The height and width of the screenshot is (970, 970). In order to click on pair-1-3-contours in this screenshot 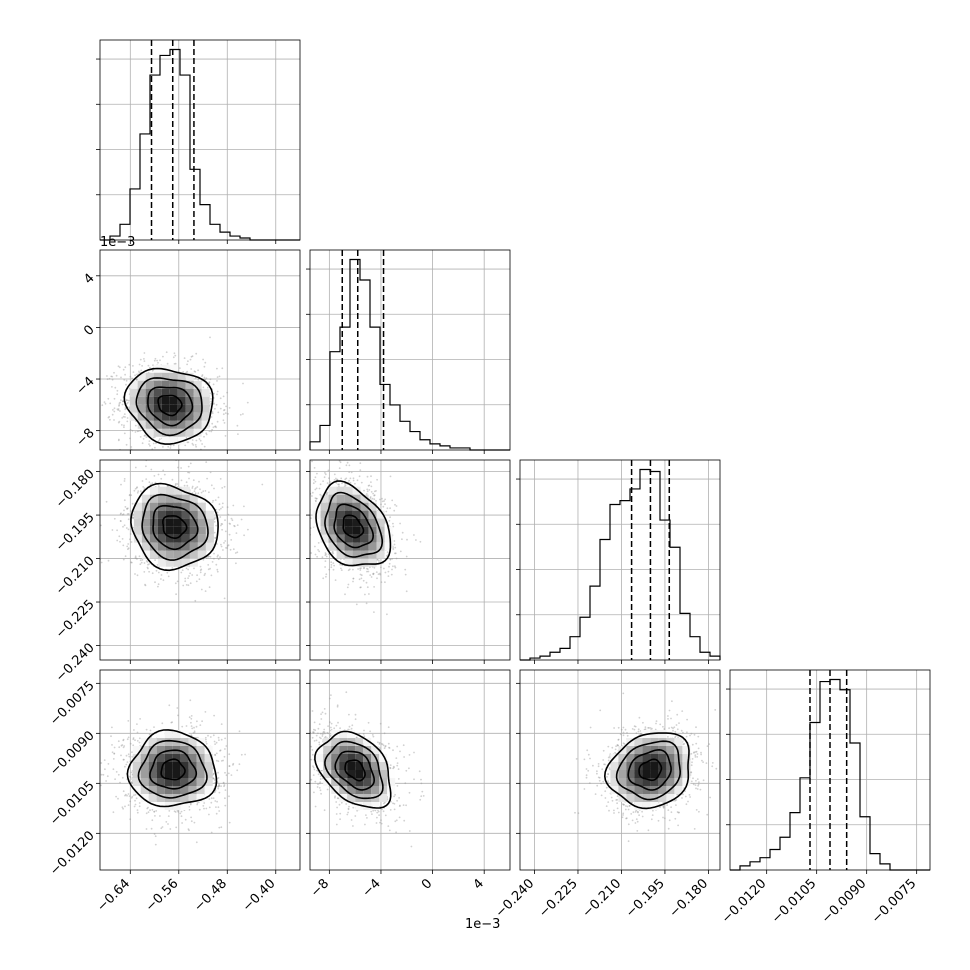, I will do `click(353, 769)`.